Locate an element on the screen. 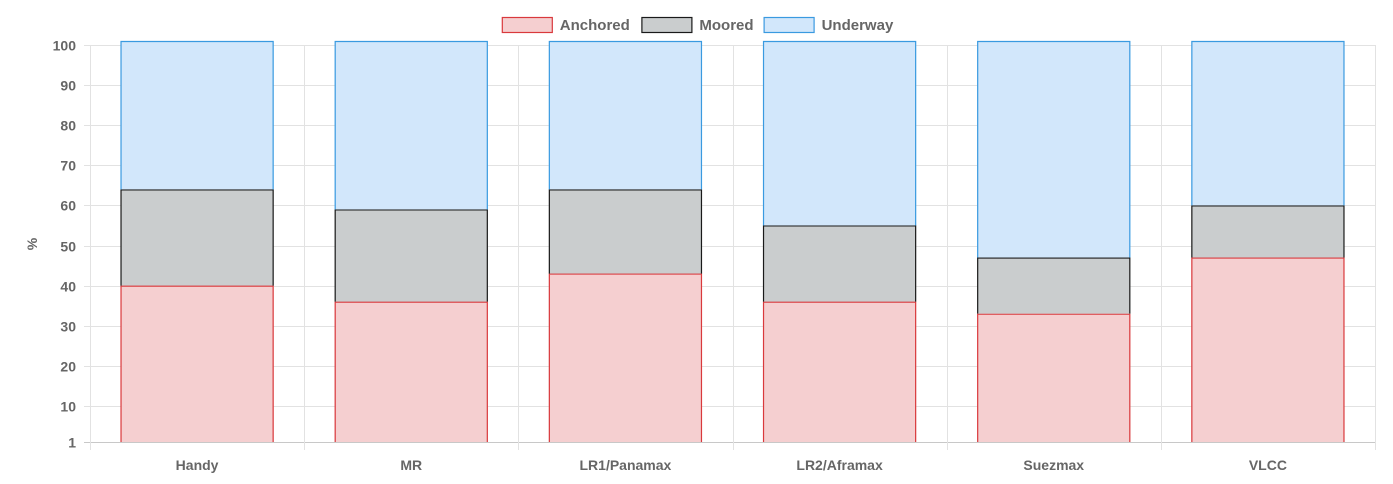 Image resolution: width=1393 pixels, height=484 pixels. y-tick-label: 20 is located at coordinates (68, 367).